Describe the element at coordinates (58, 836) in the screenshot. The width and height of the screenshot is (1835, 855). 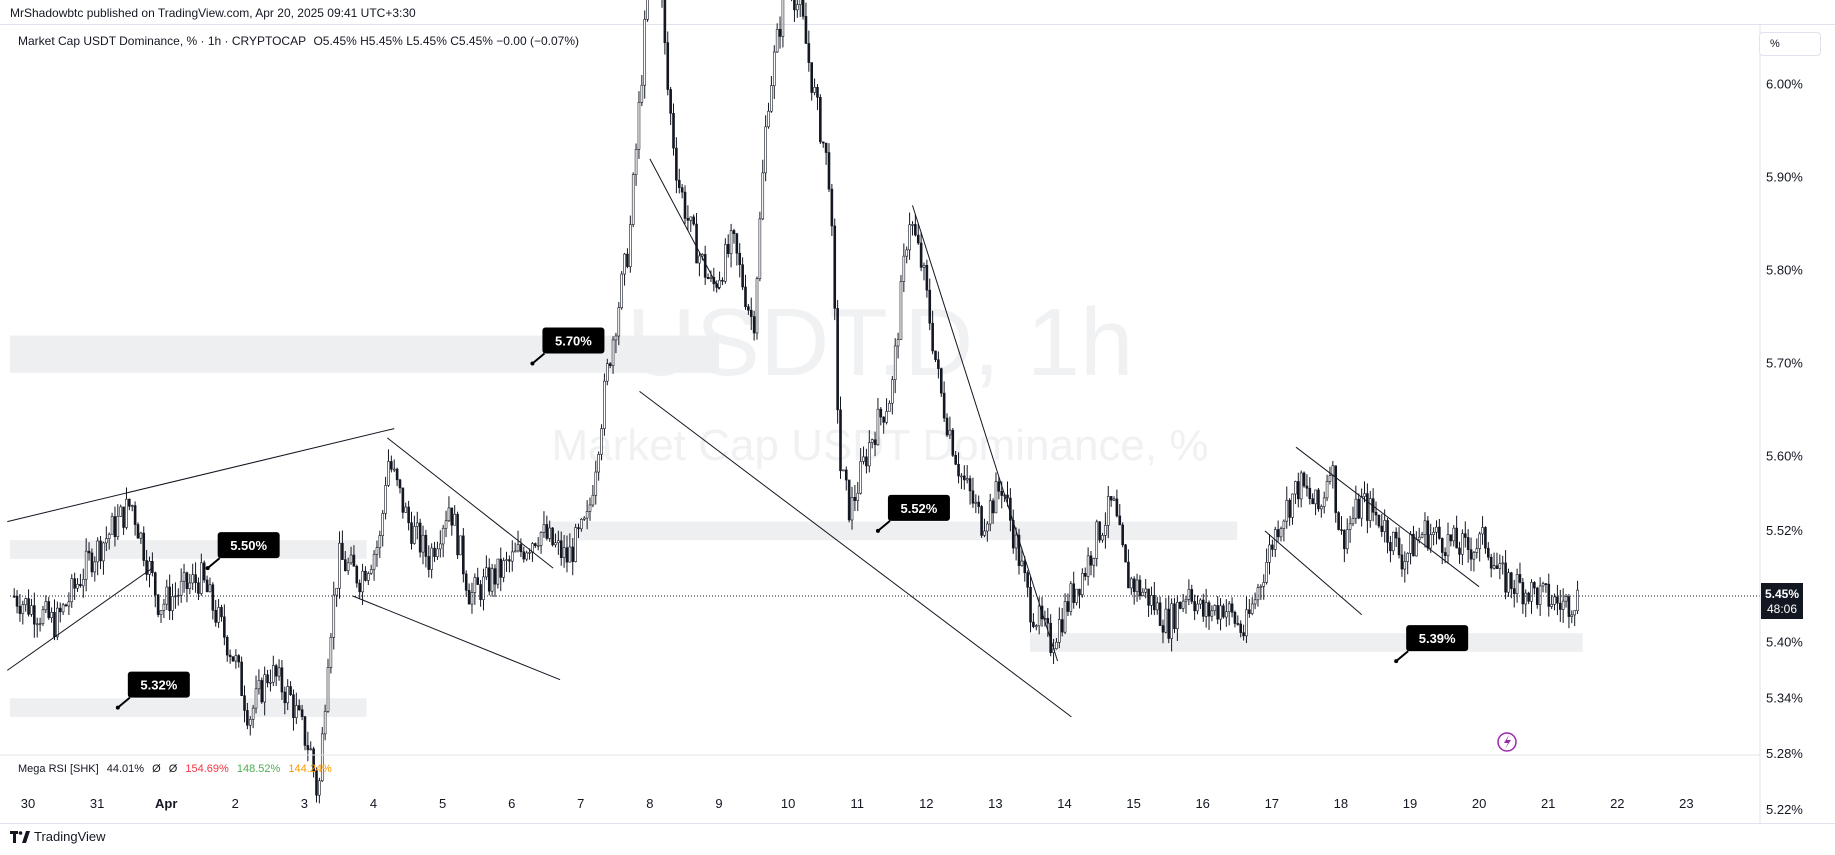
I see `tradingview-footer: TradingView` at that location.